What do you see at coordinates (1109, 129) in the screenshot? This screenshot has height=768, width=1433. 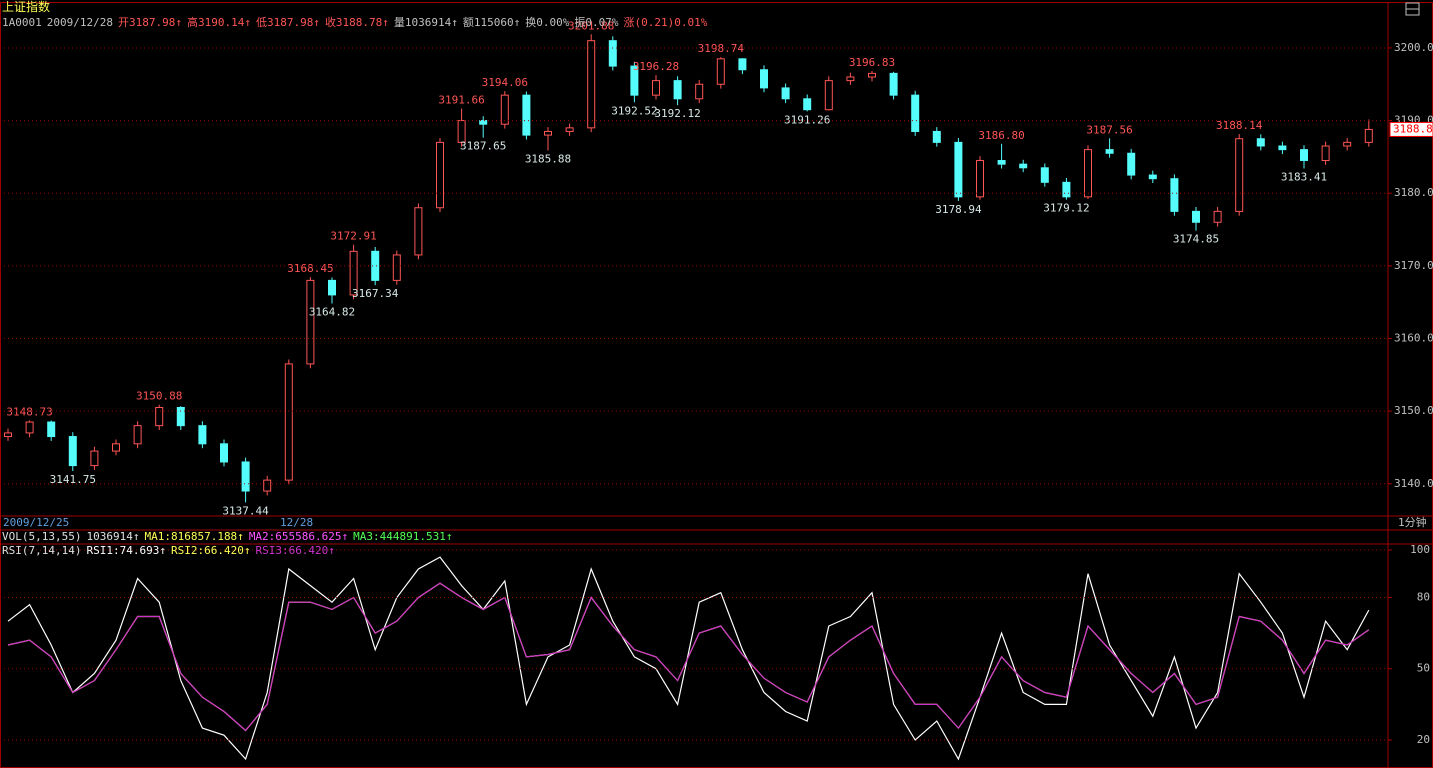 I see `high-label: 3187.56` at bounding box center [1109, 129].